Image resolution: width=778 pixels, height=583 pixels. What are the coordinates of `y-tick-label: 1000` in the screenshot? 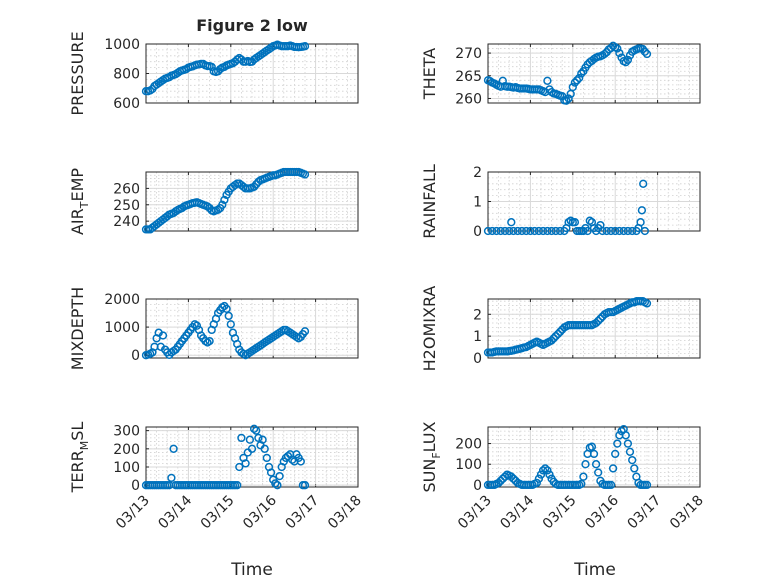 It's located at (122, 45).